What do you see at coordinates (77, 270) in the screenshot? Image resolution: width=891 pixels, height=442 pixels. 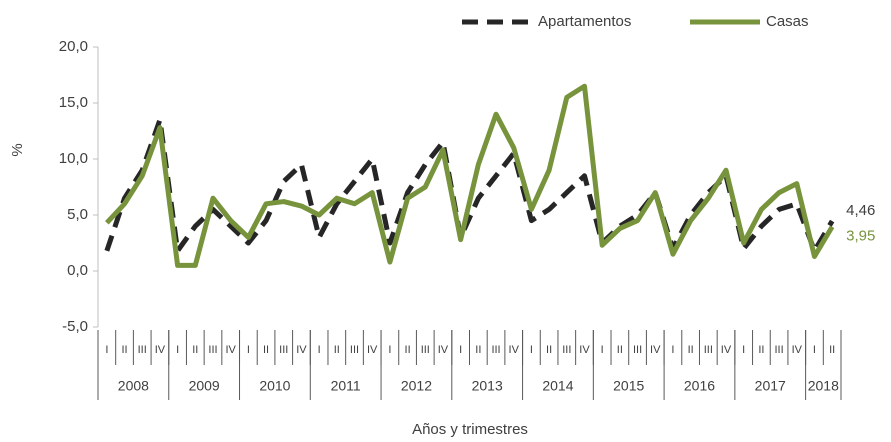 I see `y-tick-label: 0,0` at bounding box center [77, 270].